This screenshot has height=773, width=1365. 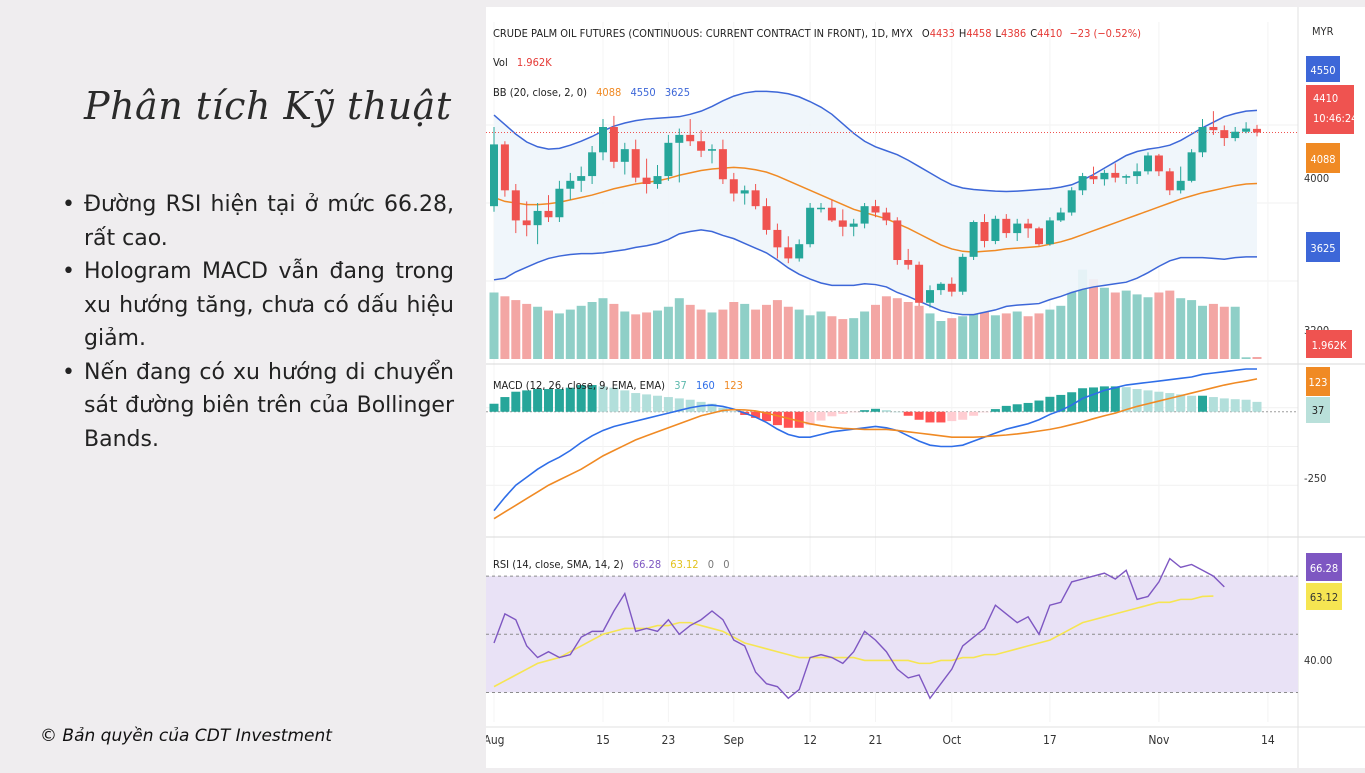 I want to click on bullet-rsi: Đường RSI hiện tại ở mức 66.28, rất cao., so click(x=256, y=221).